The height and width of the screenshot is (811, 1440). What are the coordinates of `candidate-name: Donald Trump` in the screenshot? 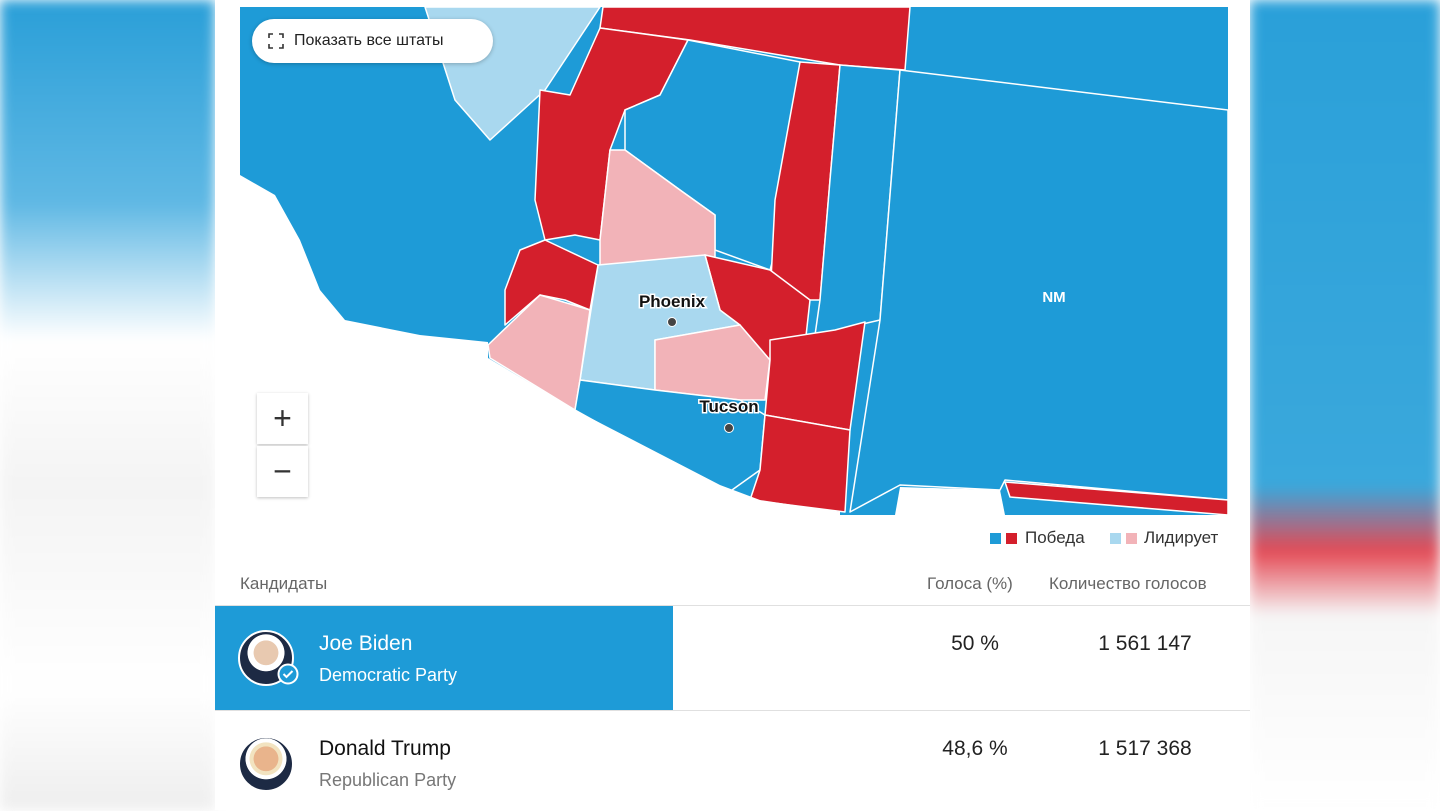 It's located at (385, 748).